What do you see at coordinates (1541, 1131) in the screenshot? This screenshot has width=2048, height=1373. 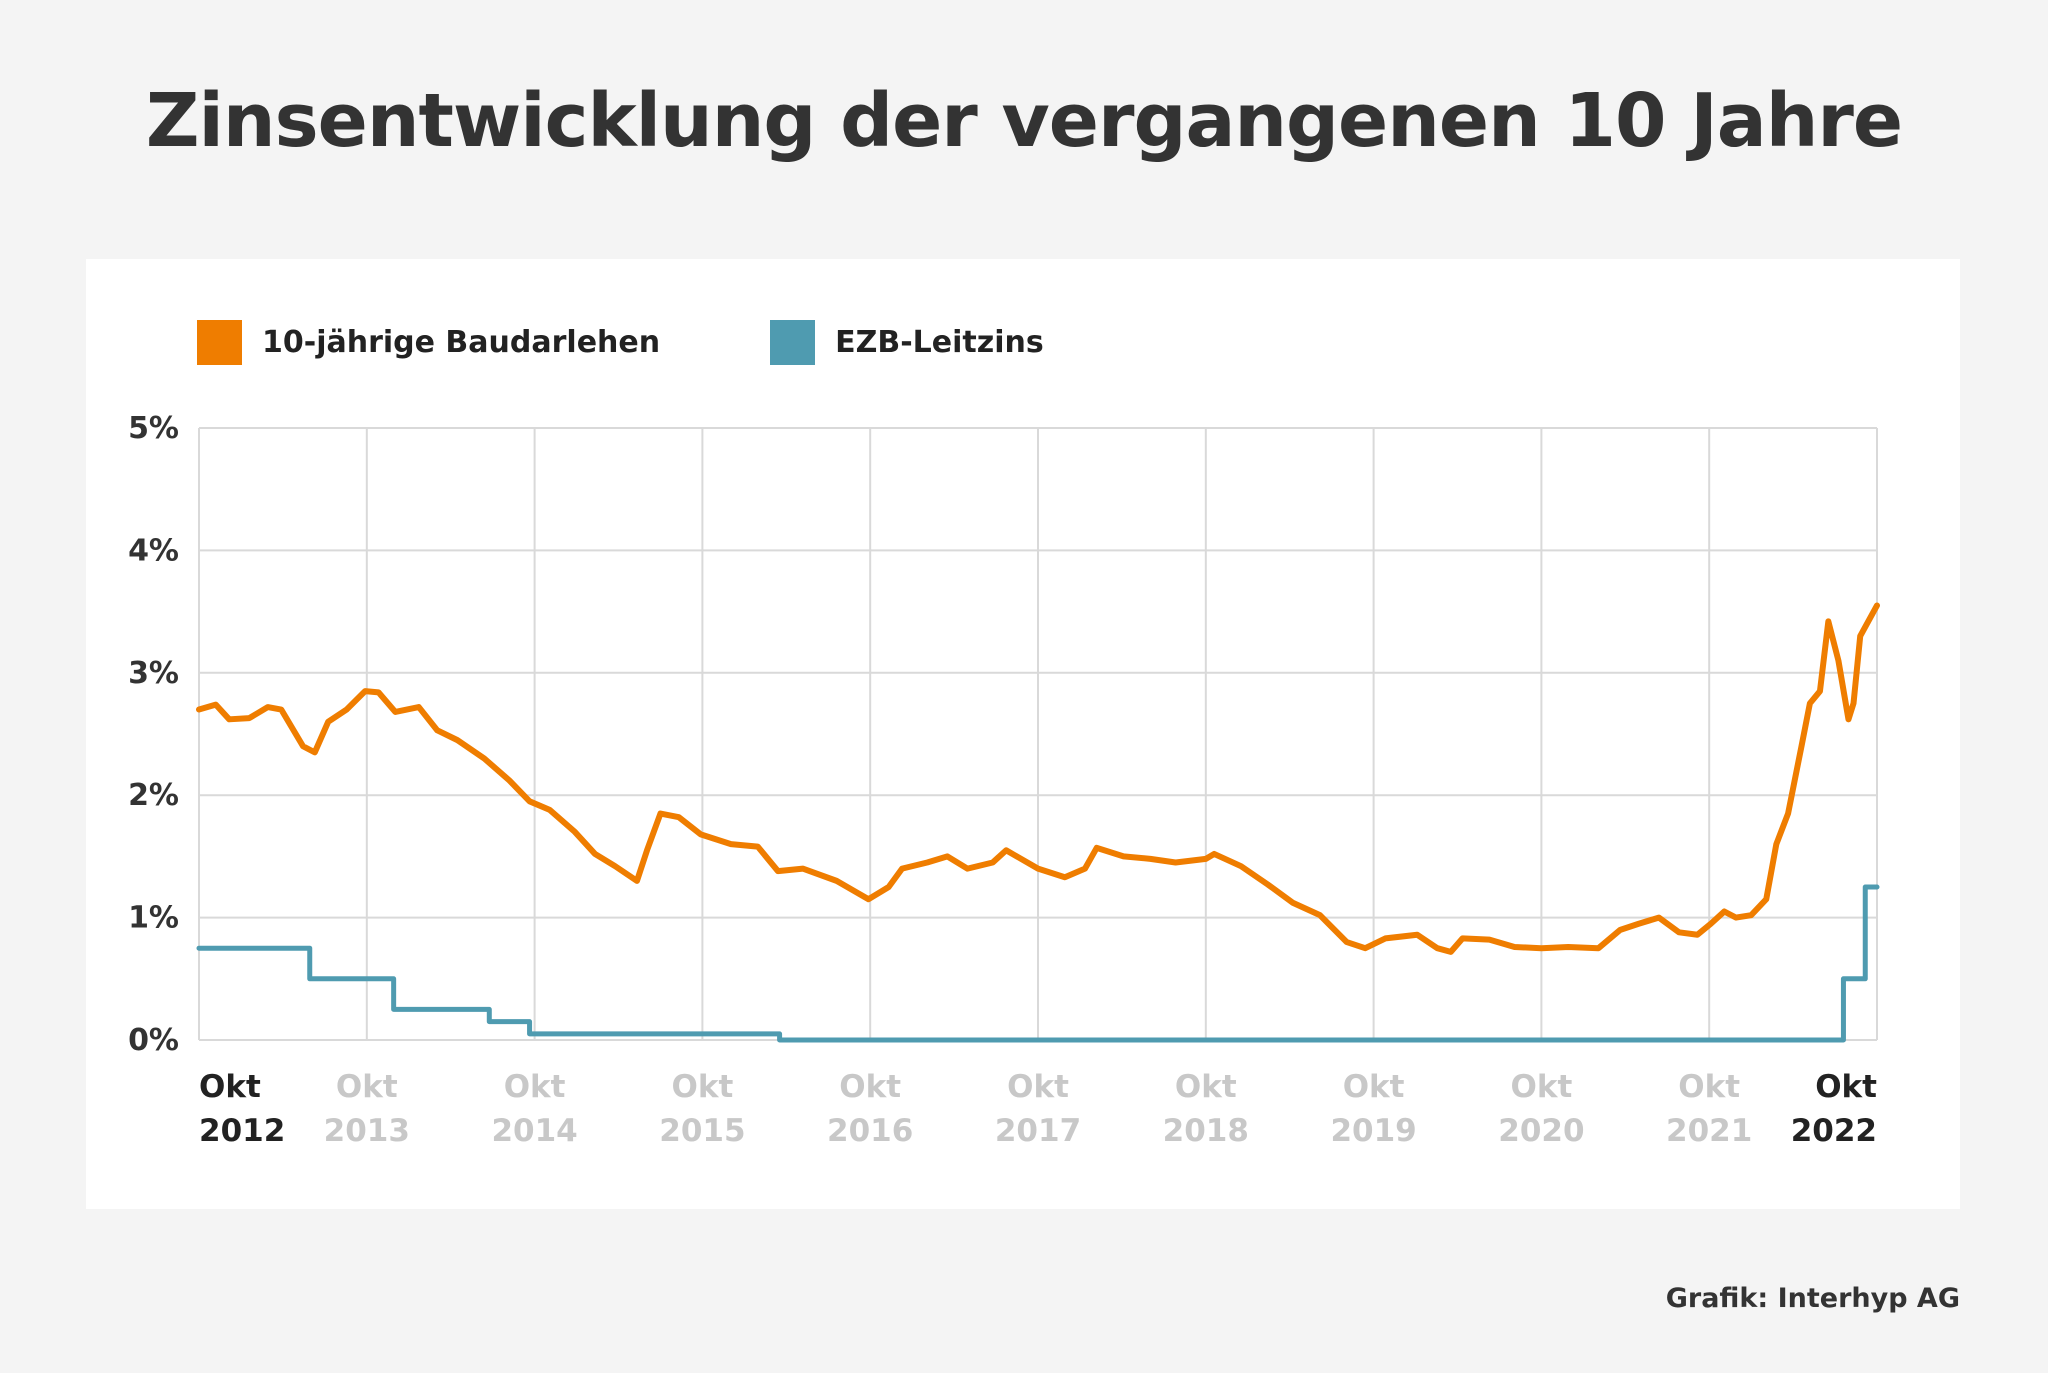 I see `x-tick-label-year: 2020` at bounding box center [1541, 1131].